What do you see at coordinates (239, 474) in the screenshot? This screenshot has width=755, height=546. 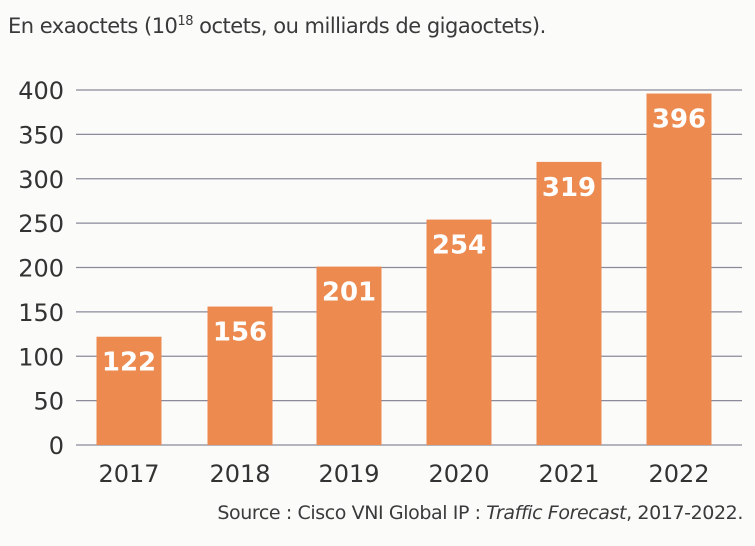 I see `x-tick-label: 2018` at bounding box center [239, 474].